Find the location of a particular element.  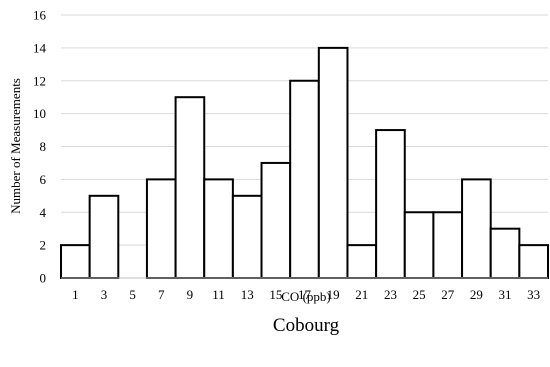

x-tick-label: 19 is located at coordinates (333, 294).